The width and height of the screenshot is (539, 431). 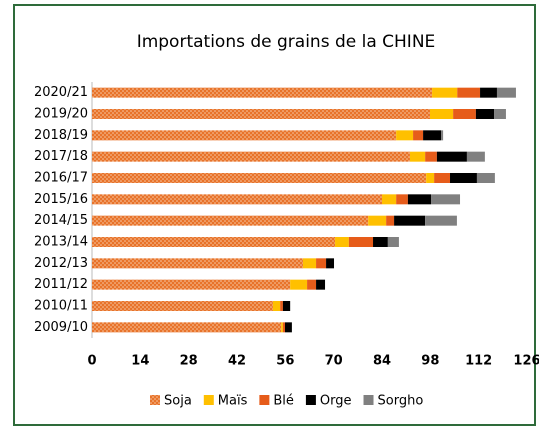 I want to click on x-tick-label: 14, so click(x=140, y=361).